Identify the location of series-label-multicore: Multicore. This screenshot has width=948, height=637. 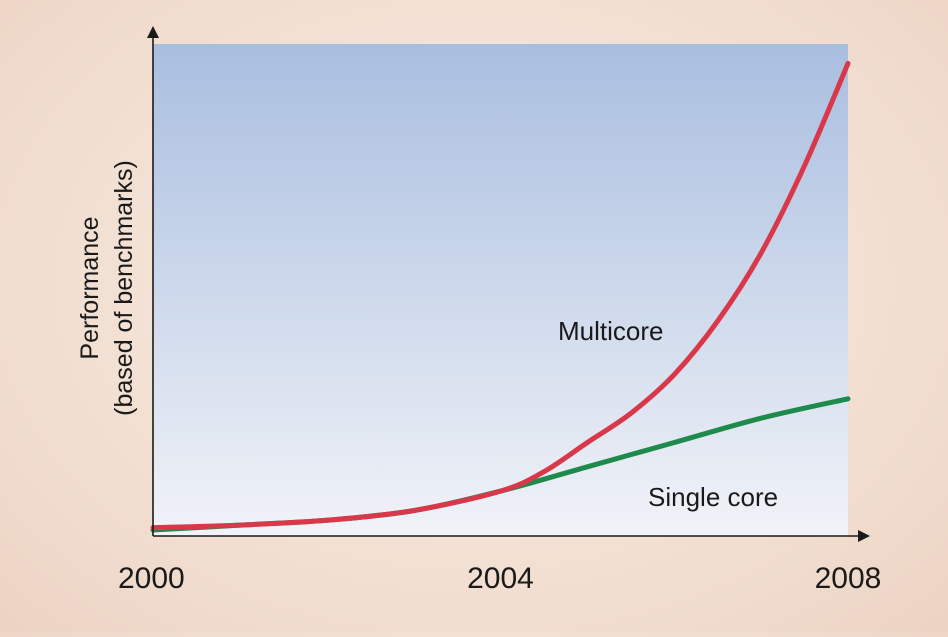
(610, 331).